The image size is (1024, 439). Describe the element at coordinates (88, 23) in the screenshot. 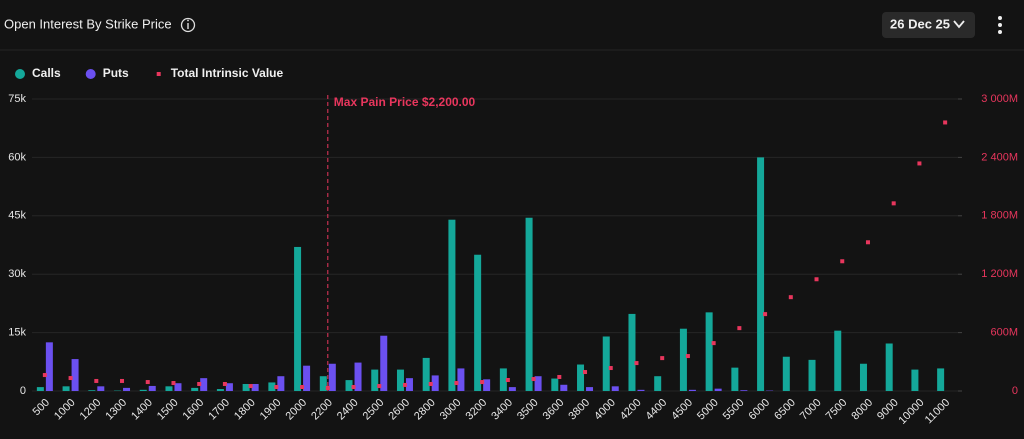

I see `title: Open Interest By Strike Price` at that location.